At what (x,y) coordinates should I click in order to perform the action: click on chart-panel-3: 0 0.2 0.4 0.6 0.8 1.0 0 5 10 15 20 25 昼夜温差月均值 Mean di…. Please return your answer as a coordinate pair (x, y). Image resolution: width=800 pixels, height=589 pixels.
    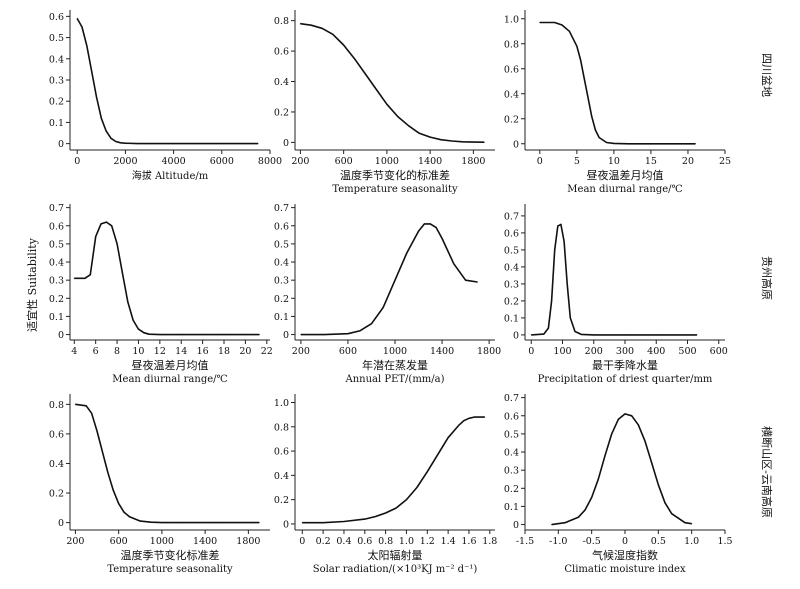
    Looking at the image, I should click on (617, 102).